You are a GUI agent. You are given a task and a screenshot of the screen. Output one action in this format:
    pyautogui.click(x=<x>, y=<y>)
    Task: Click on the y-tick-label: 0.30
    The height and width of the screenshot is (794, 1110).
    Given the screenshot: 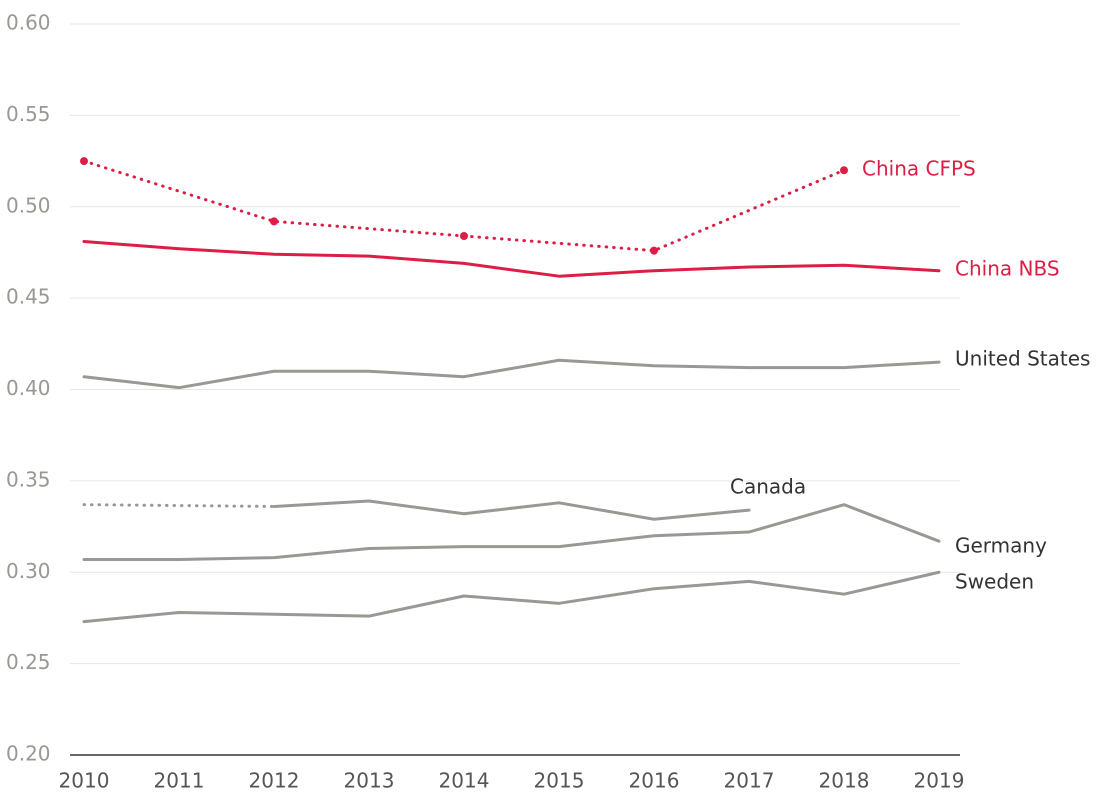 What is the action you would take?
    pyautogui.click(x=28, y=571)
    